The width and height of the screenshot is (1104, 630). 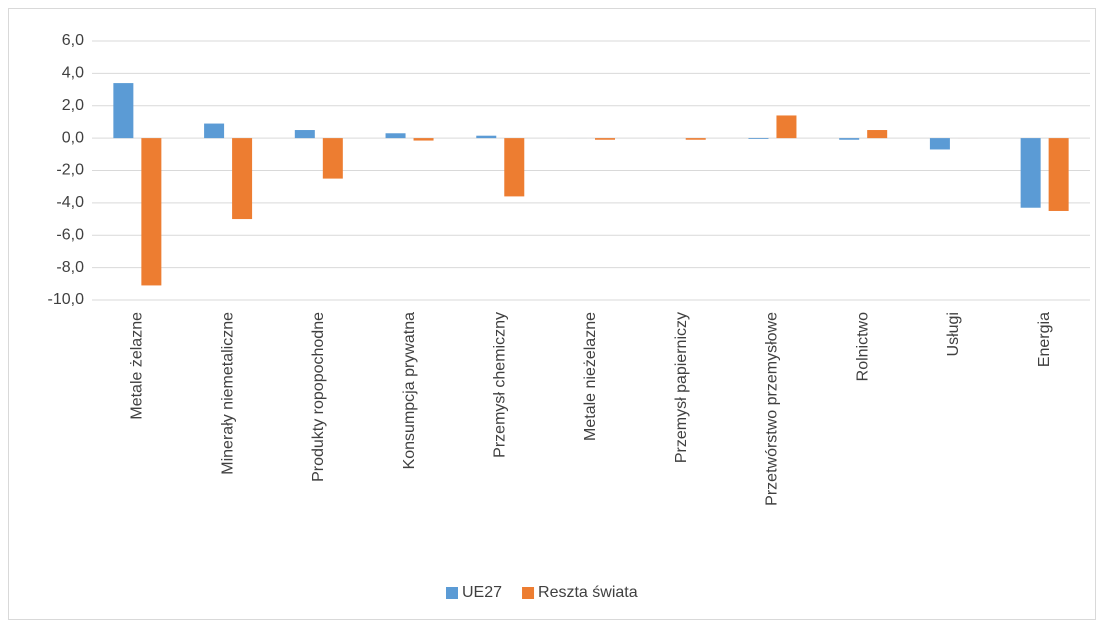 I want to click on legend-label: UE27, so click(x=482, y=592).